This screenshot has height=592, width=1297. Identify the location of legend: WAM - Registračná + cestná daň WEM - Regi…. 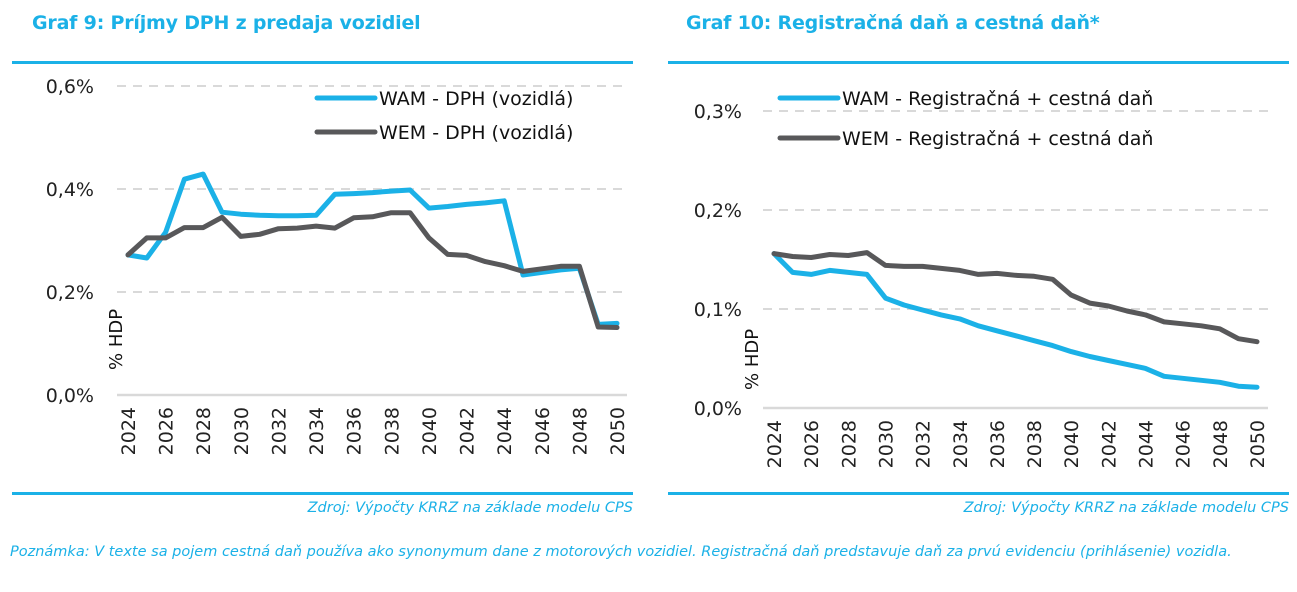
(965, 119).